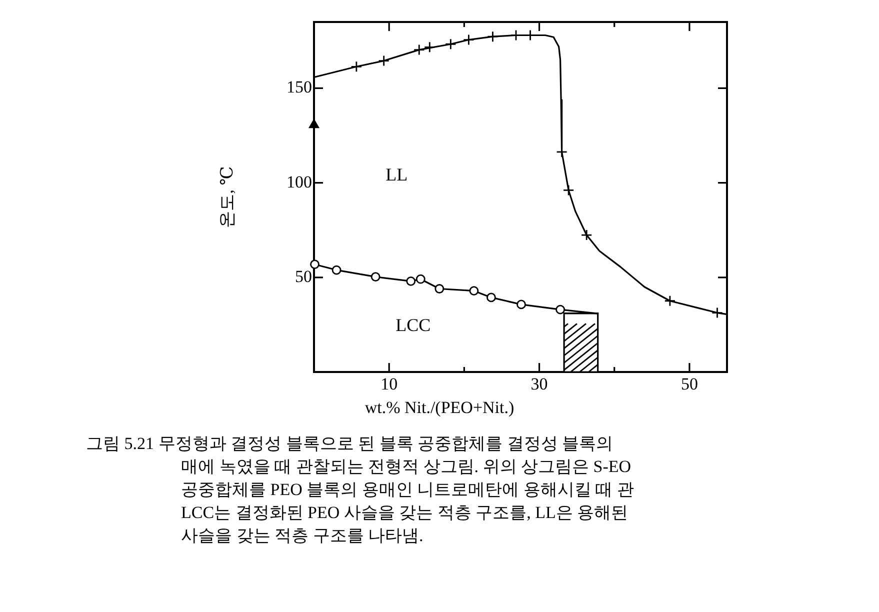 This screenshot has width=879, height=612. What do you see at coordinates (413, 325) in the screenshot?
I see `annotation: LCC` at bounding box center [413, 325].